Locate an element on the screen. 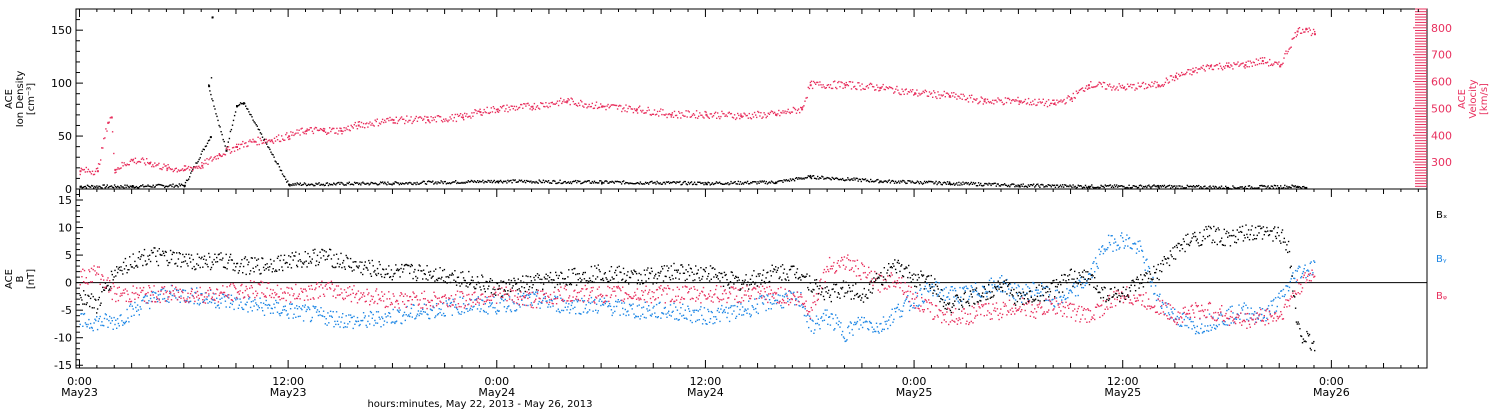 The height and width of the screenshot is (410, 1500). density-axis-label: [cm⁻³] is located at coordinates (31, 99).